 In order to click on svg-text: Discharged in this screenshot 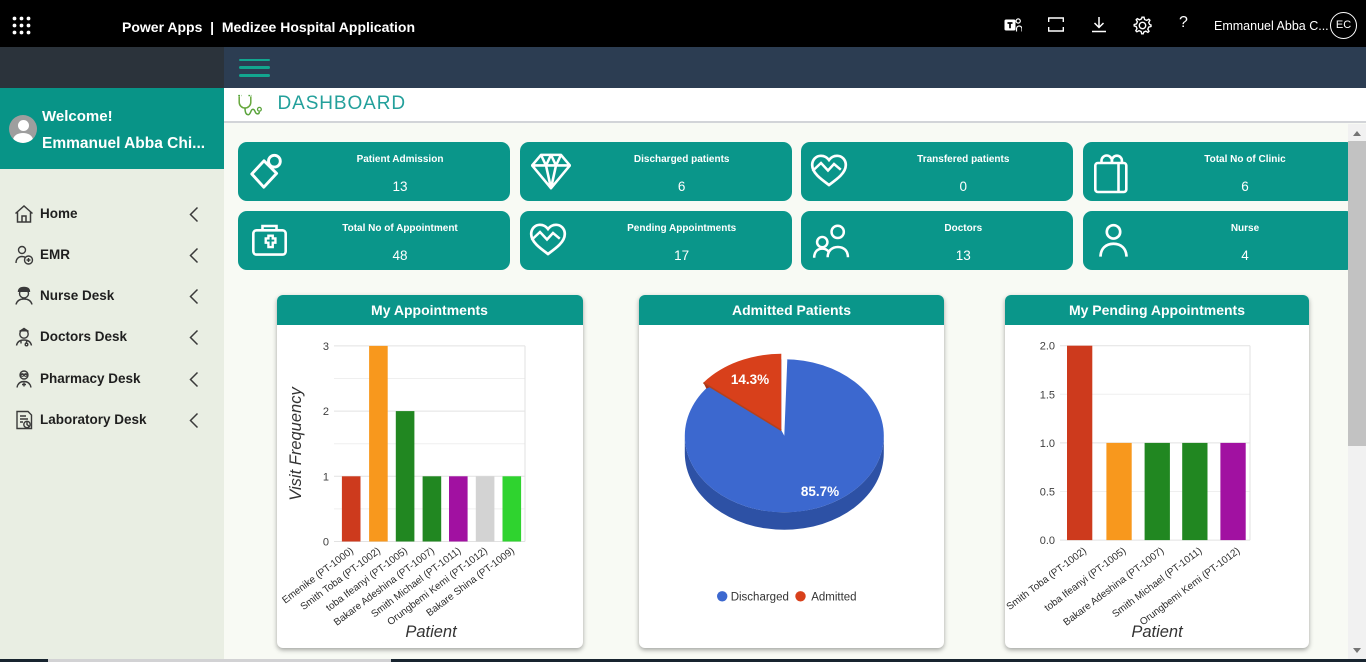, I will do `click(760, 597)`.